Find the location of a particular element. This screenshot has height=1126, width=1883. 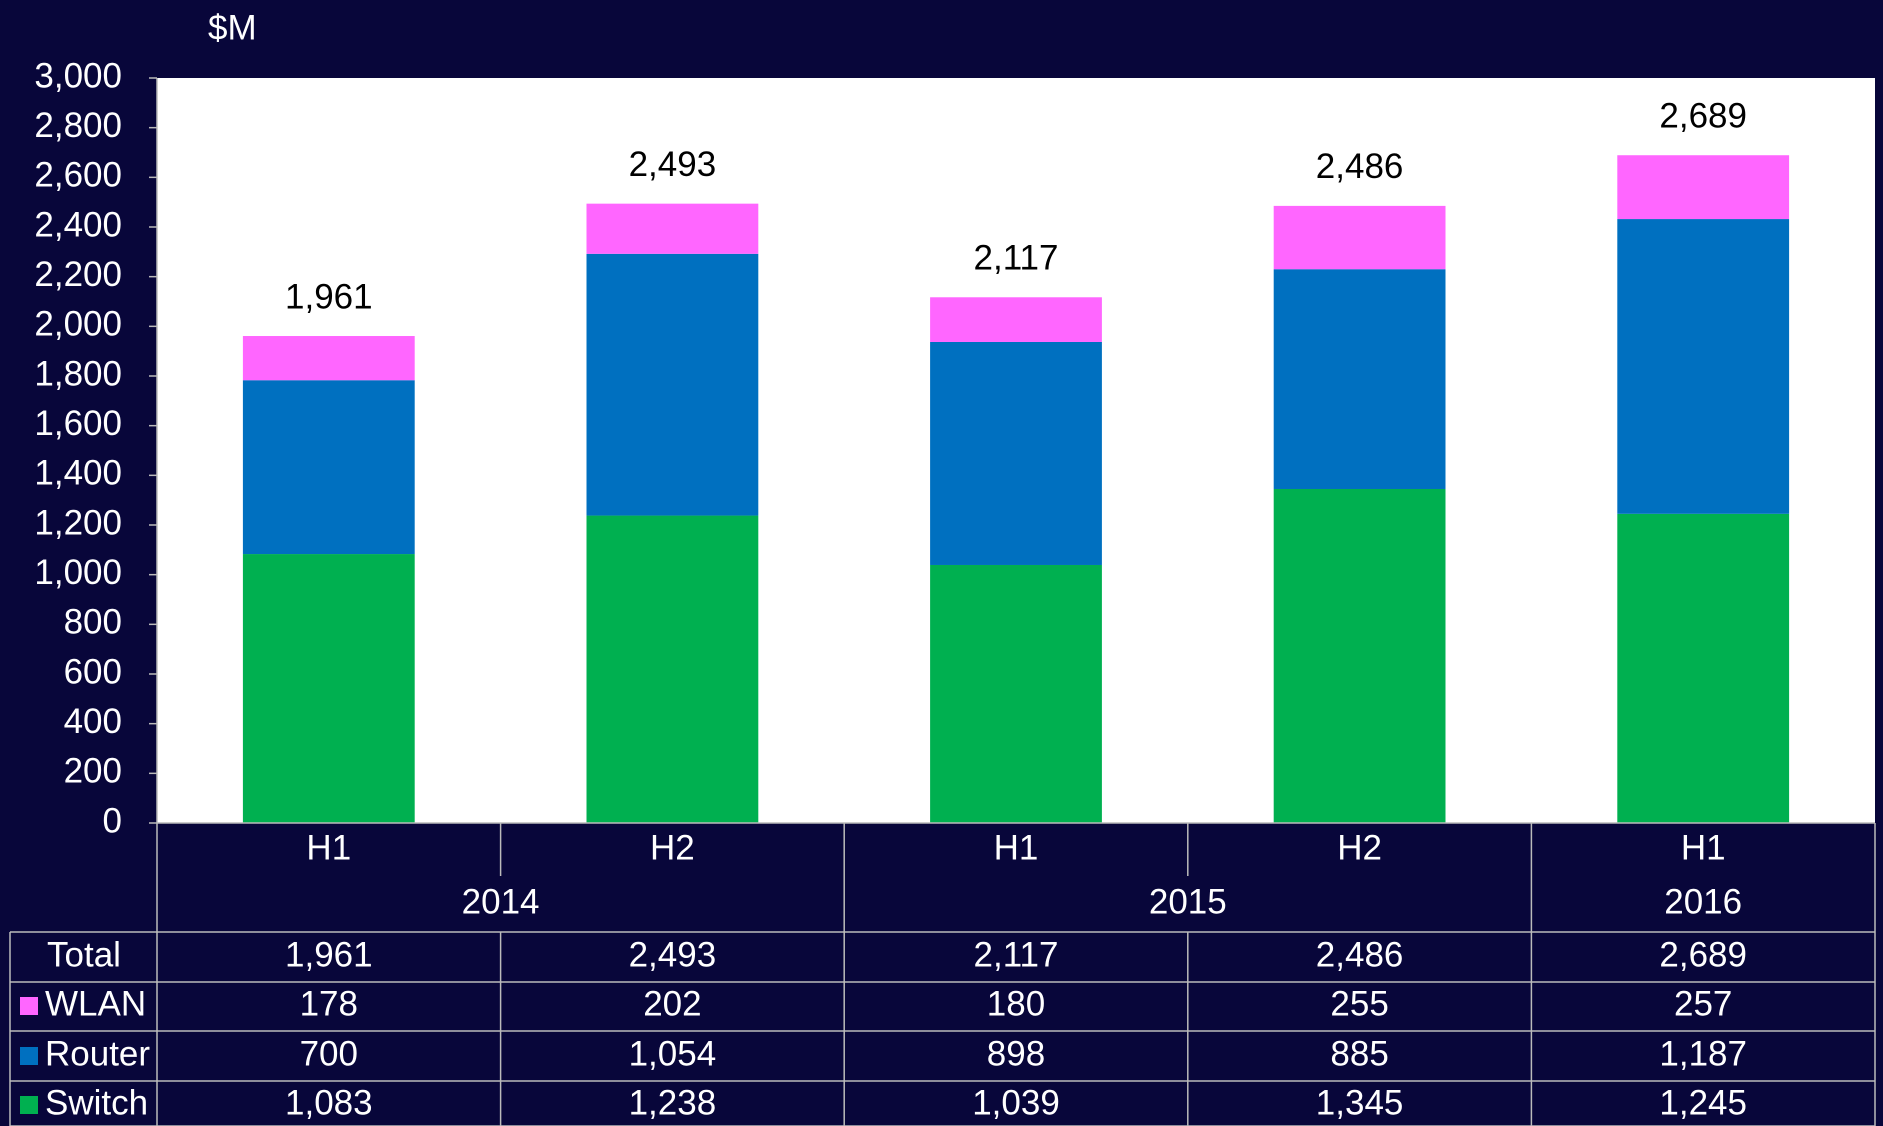

total-label: 1,961 is located at coordinates (329, 296).